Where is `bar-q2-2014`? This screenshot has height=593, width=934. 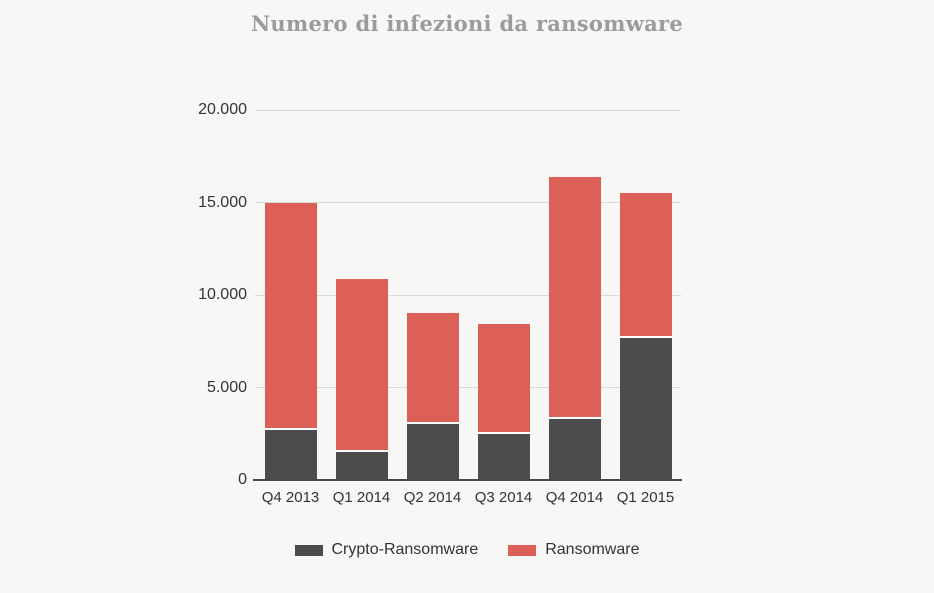 bar-q2-2014 is located at coordinates (432, 396).